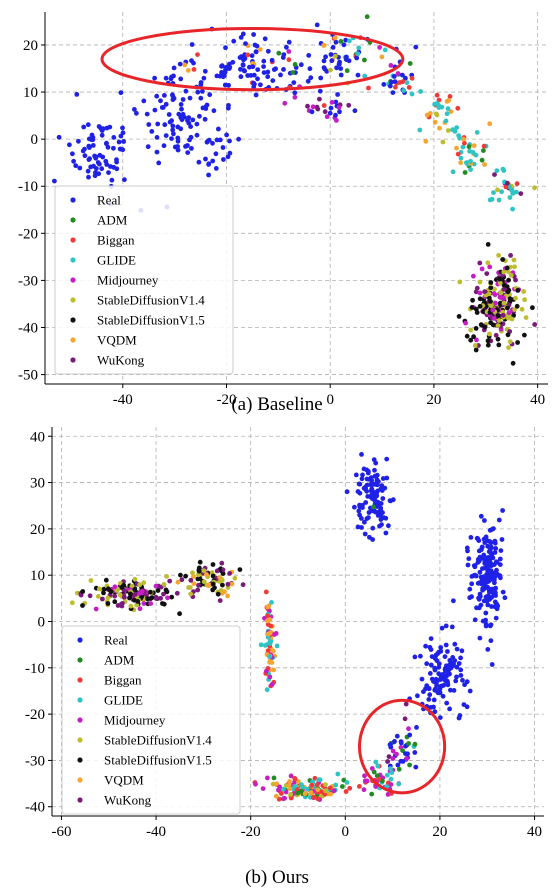 Image resolution: width=554 pixels, height=894 pixels. Describe the element at coordinates (61, 832) in the screenshot. I see `x-tick-label: -60` at that location.